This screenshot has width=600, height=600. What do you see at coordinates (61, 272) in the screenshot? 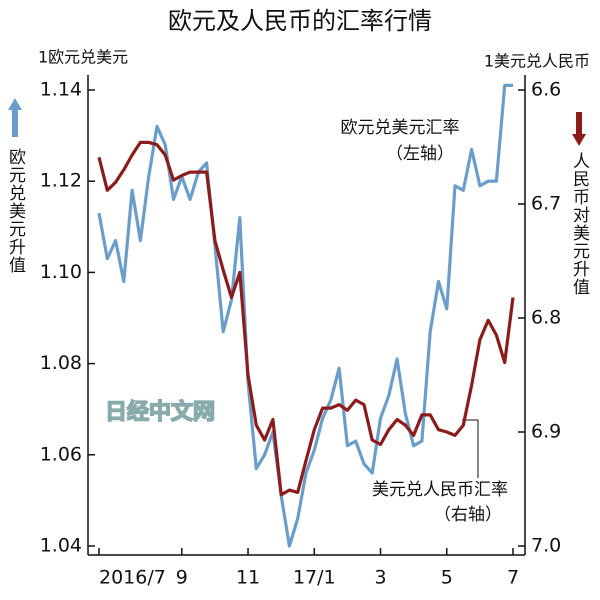
I see `y-tick-label: 1.10` at bounding box center [61, 272].